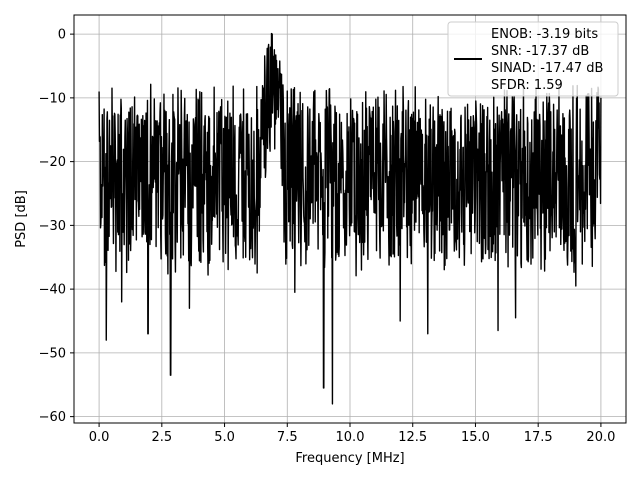 The height and width of the screenshot is (480, 640). Describe the element at coordinates (287, 437) in the screenshot. I see `x-tick-label: 7.5` at that location.